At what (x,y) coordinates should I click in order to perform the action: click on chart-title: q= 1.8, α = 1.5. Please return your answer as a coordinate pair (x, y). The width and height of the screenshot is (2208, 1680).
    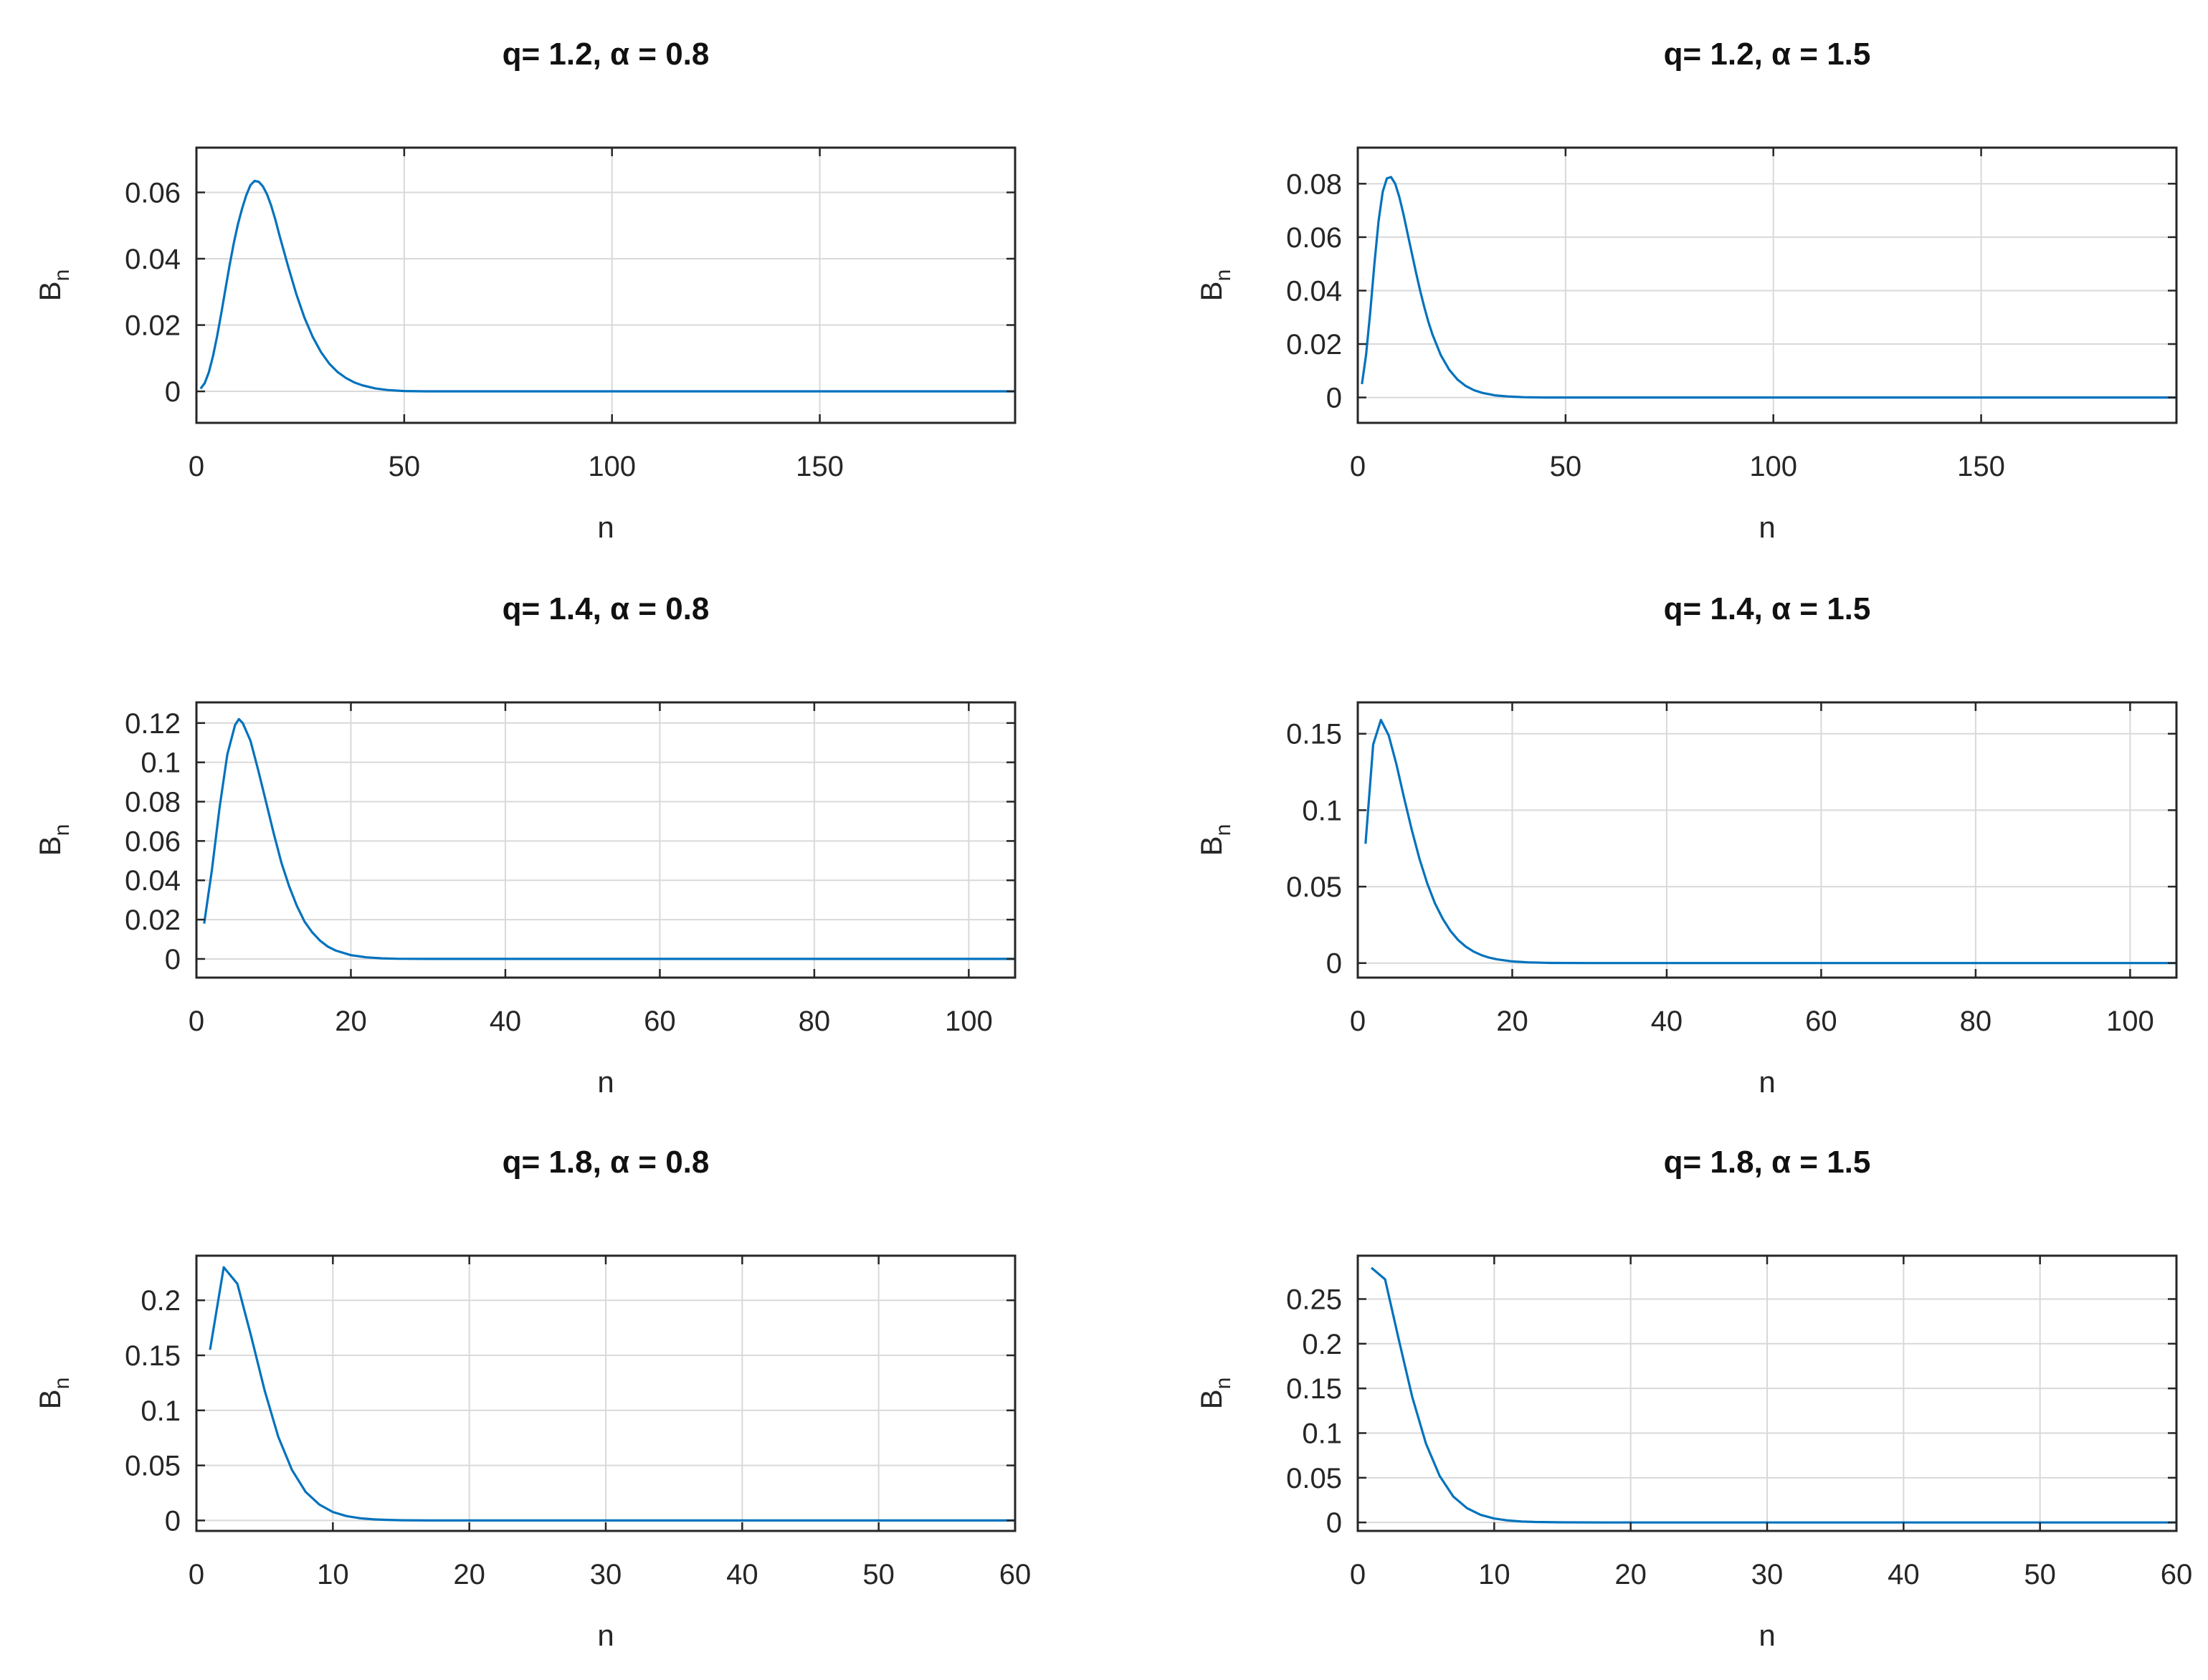
    Looking at the image, I should click on (1767, 1162).